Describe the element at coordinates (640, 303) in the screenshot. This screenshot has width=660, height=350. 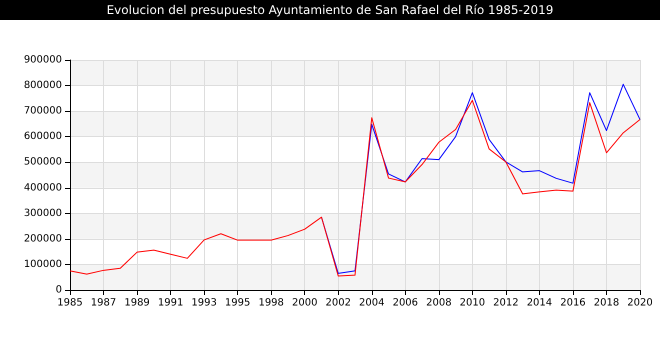
I see `x-tick-label: 2020` at that location.